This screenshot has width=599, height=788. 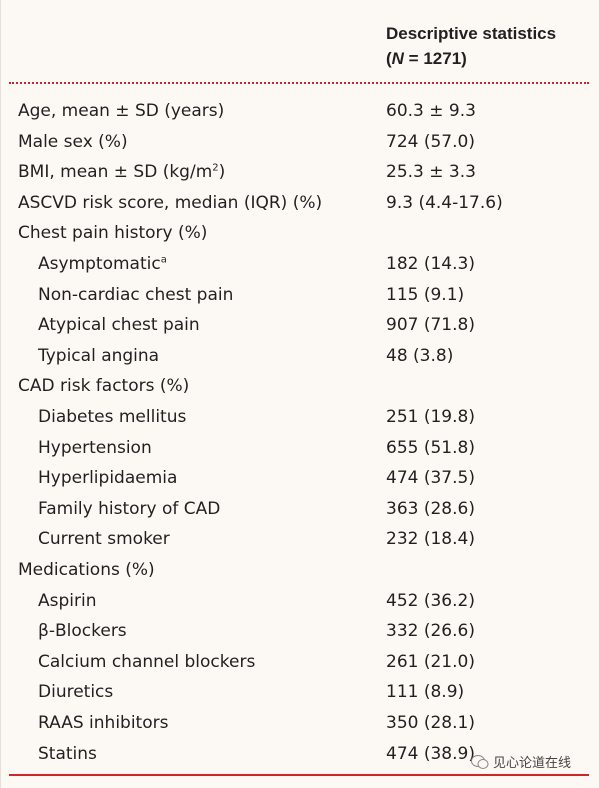 I want to click on row-label: Age, mean ± SD (years), so click(x=121, y=111).